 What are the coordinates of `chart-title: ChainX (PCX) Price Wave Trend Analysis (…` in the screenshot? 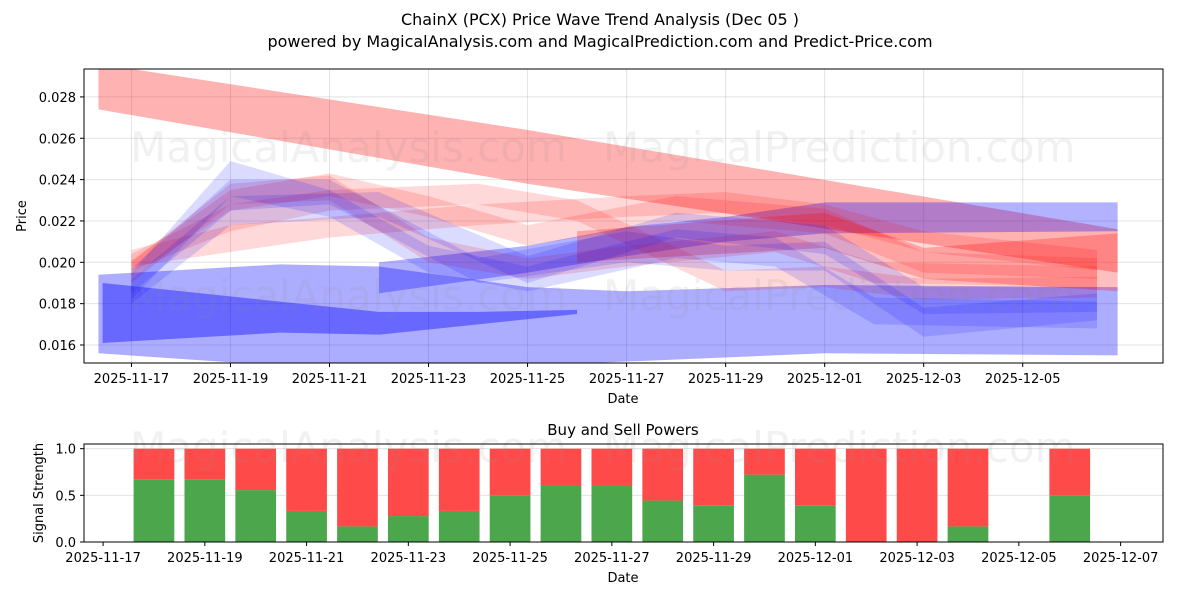 It's located at (600, 19).